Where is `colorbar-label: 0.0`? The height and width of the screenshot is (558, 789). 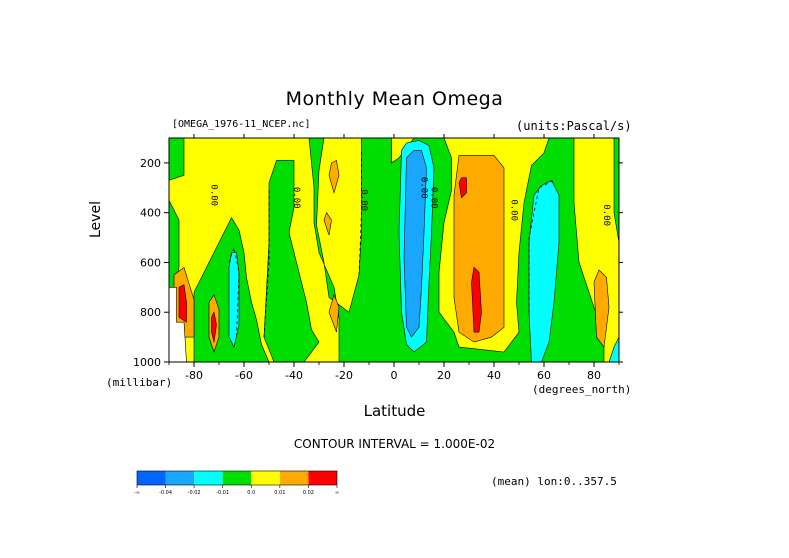 colorbar-label: 0.0 is located at coordinates (251, 493).